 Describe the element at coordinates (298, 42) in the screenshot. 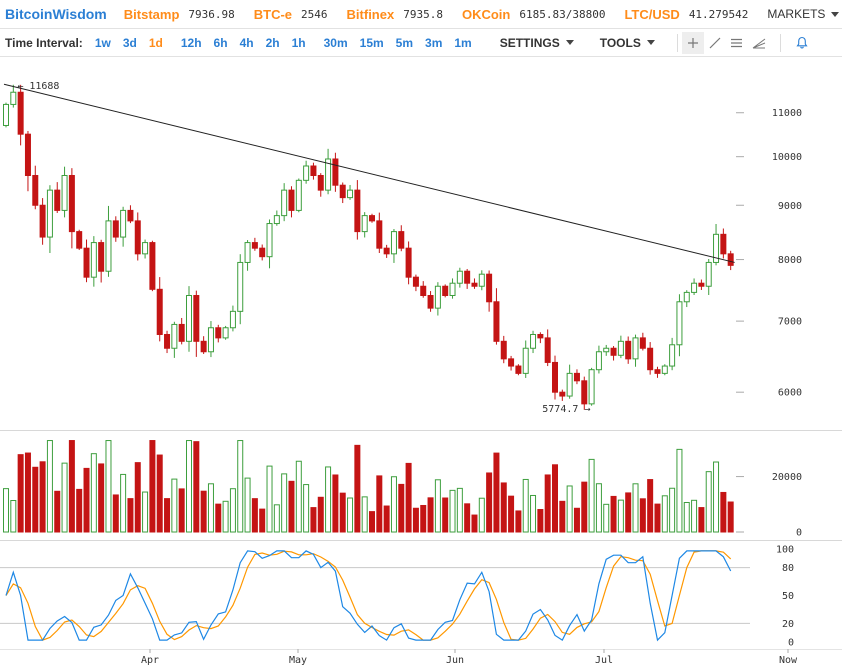

I see `interval-1h: 1h` at that location.